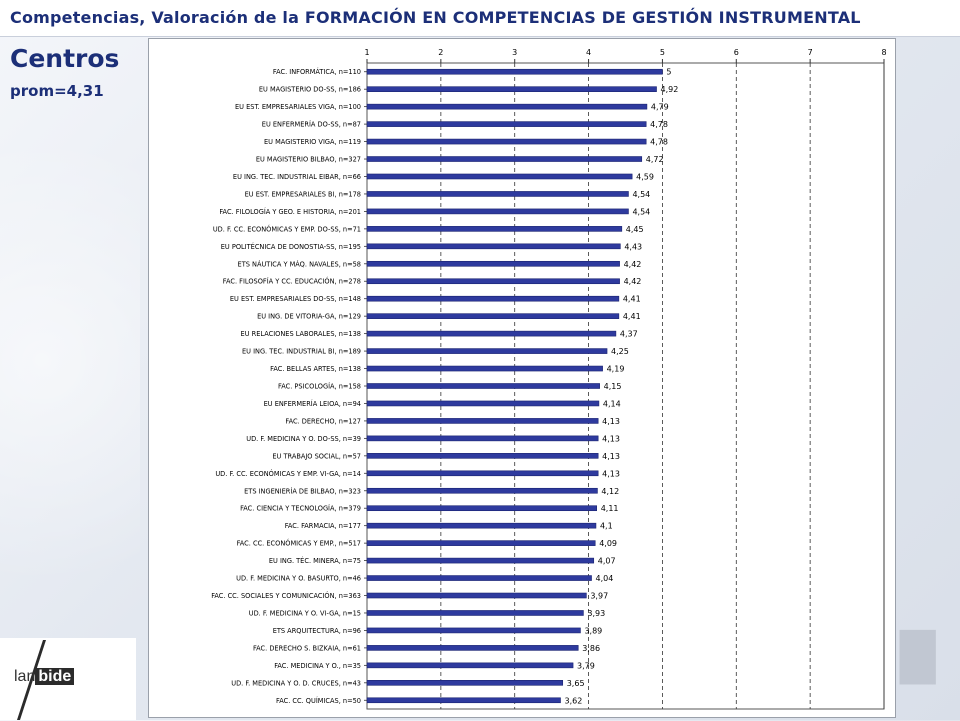 This screenshot has height=721, width=960. Describe the element at coordinates (323, 526) in the screenshot. I see `category-label: FAC. FARMACIA, n=177` at that location.